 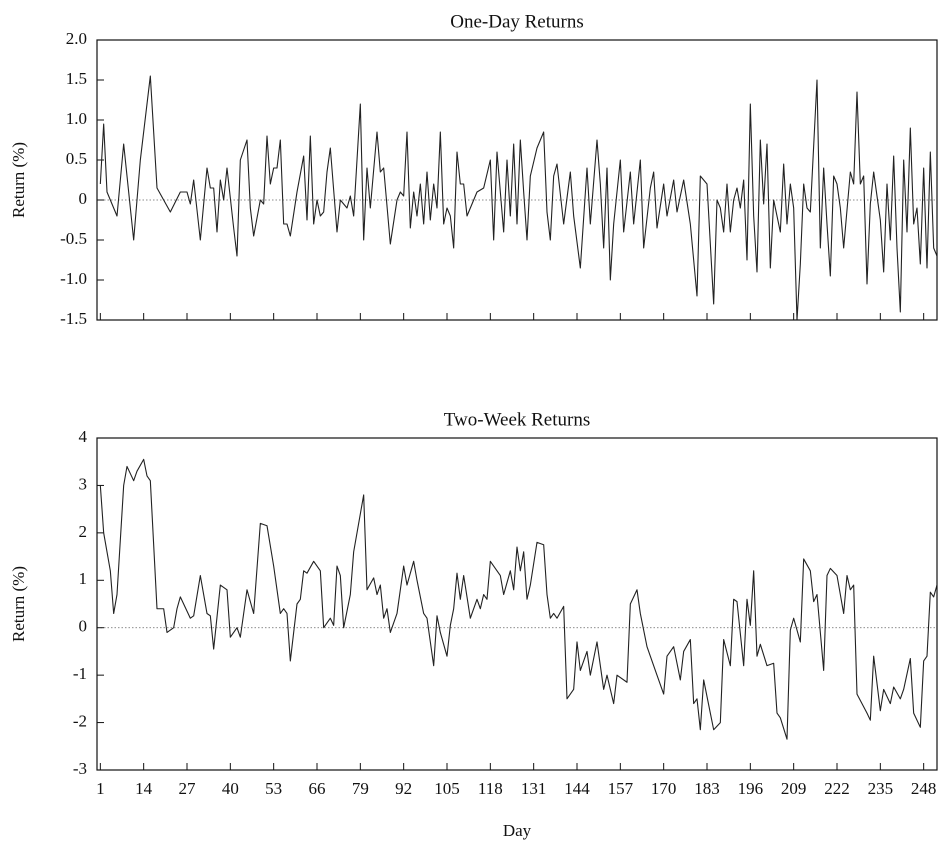 What do you see at coordinates (76, 78) in the screenshot?
I see `y-tick-label: 1.5` at bounding box center [76, 78].